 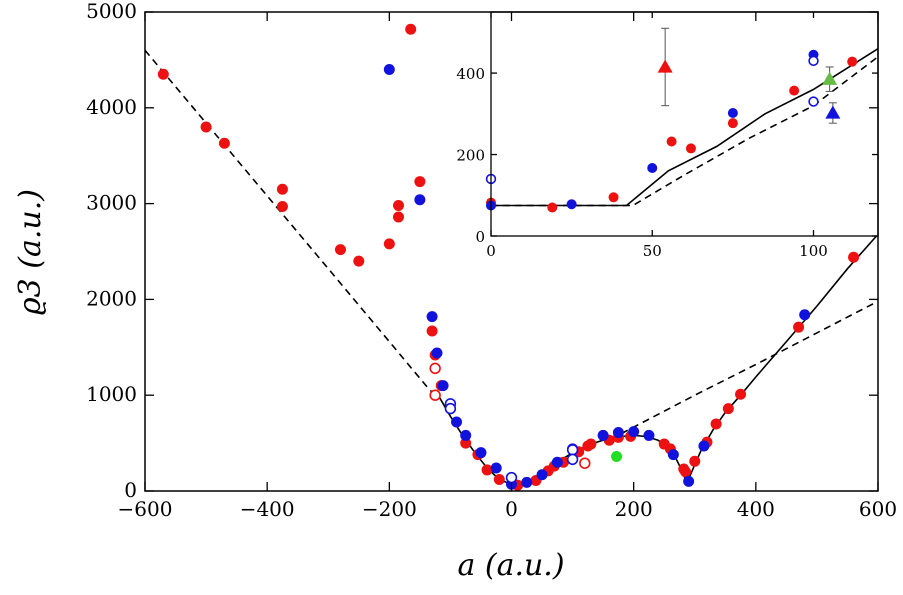 I want to click on main-y-tick-label-4: 4000, so click(x=111, y=107).